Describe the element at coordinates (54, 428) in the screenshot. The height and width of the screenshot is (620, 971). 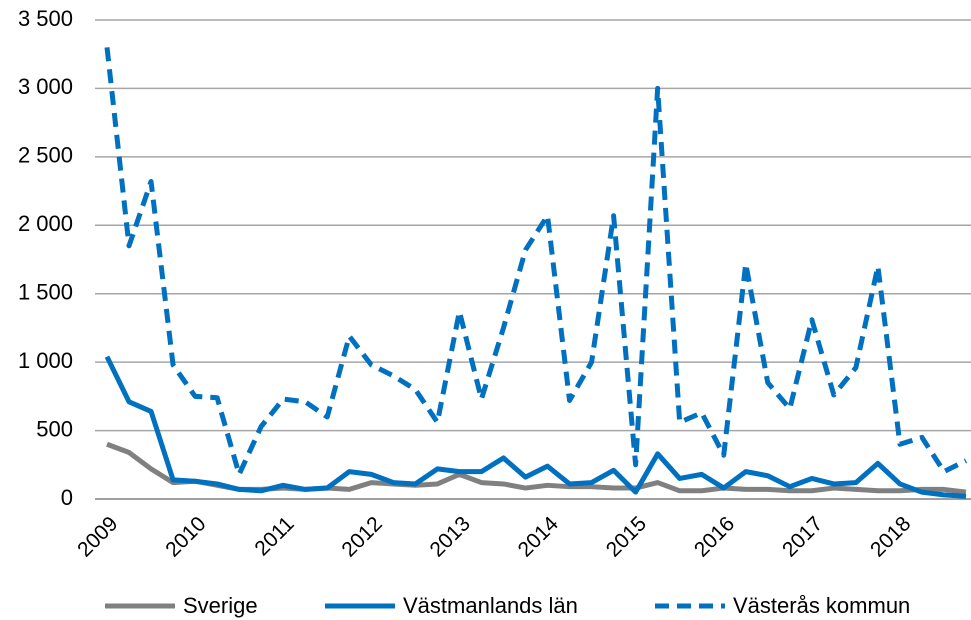
I see `y-tick-label: 500` at that location.